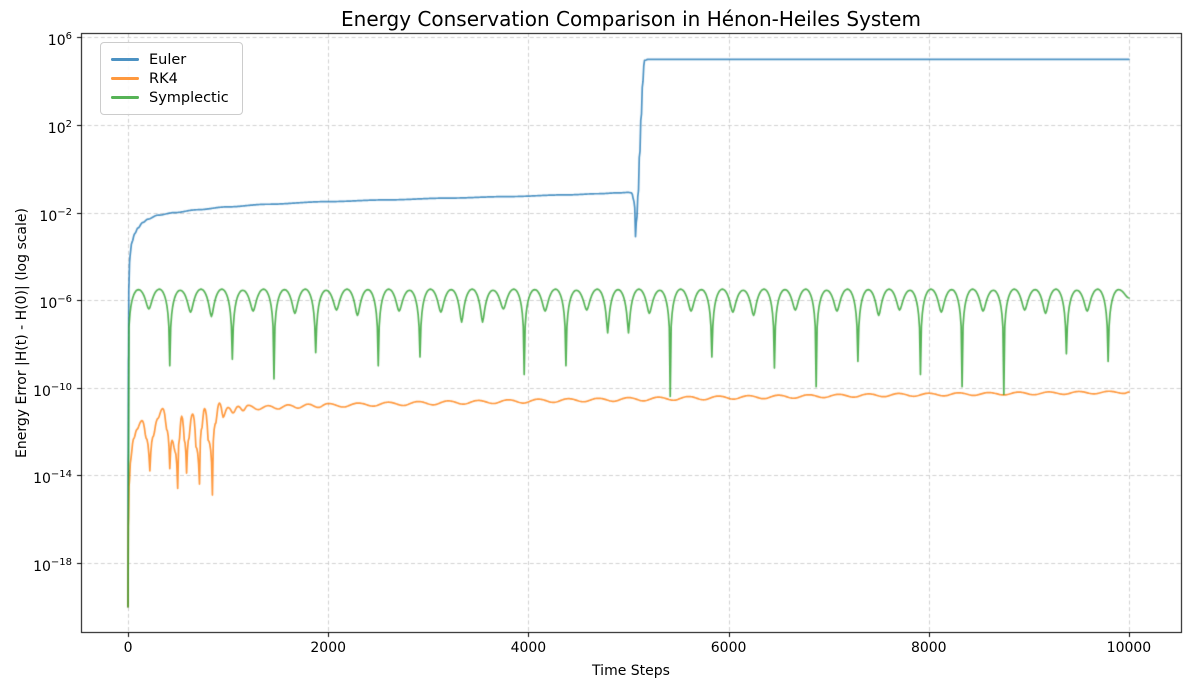 The height and width of the screenshot is (690, 1189). I want to click on y-tick-label: 10−10, so click(41, 390).